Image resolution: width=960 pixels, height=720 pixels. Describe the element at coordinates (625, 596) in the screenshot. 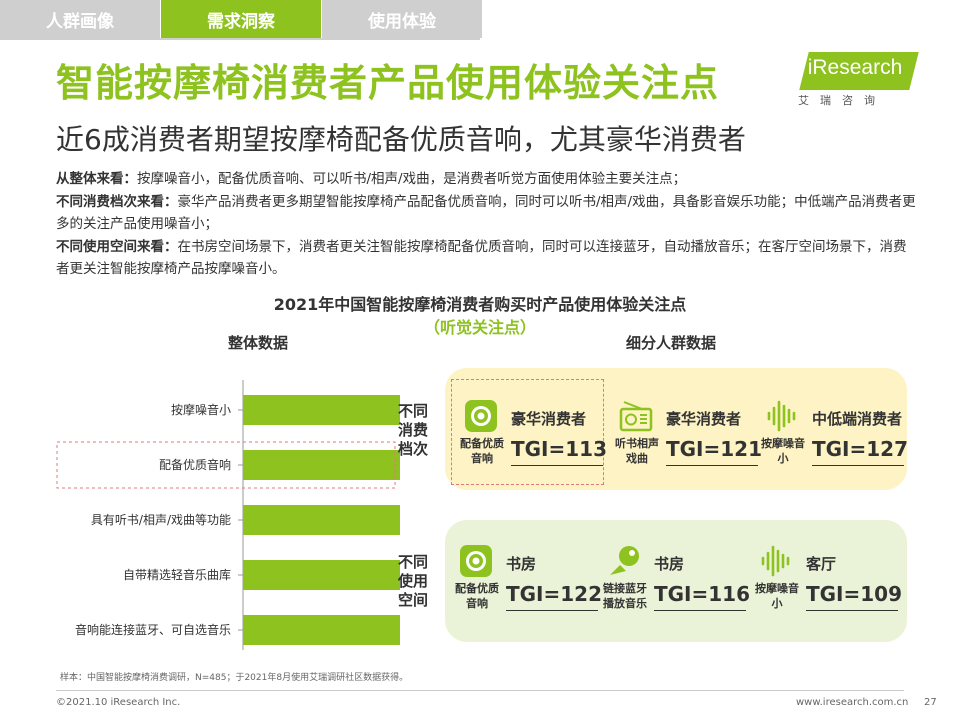

I see `card-caption: 链接蓝牙播放音乐` at that location.